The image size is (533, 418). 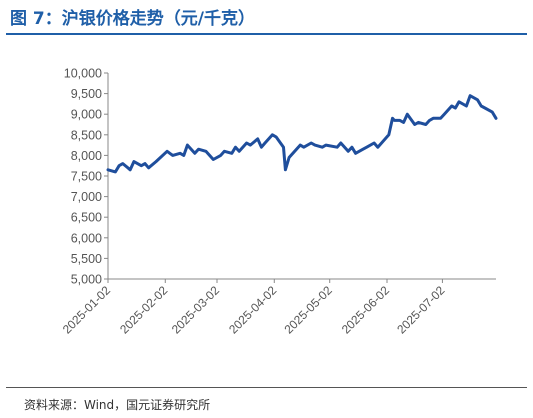 I want to click on footer-divider, so click(x=266, y=387).